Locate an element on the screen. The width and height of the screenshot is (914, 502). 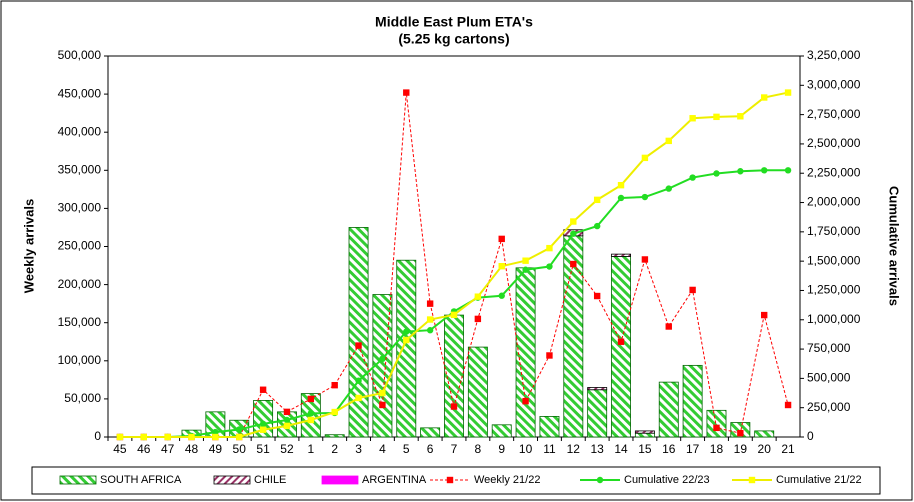
x-tick-label: 50 is located at coordinates (240, 449).